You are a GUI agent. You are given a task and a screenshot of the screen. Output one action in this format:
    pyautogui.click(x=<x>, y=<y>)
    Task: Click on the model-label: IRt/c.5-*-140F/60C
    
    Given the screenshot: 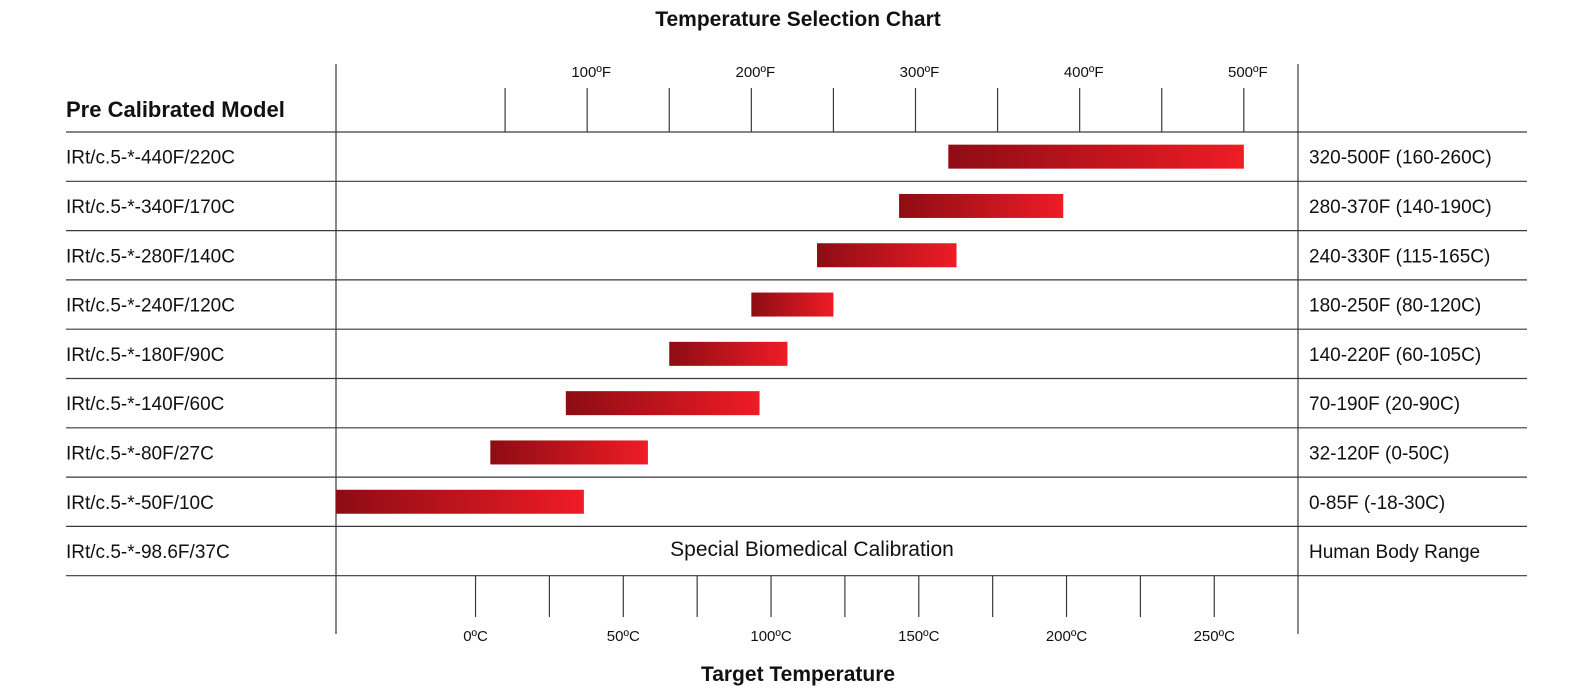 What is the action you would take?
    pyautogui.click(x=145, y=404)
    